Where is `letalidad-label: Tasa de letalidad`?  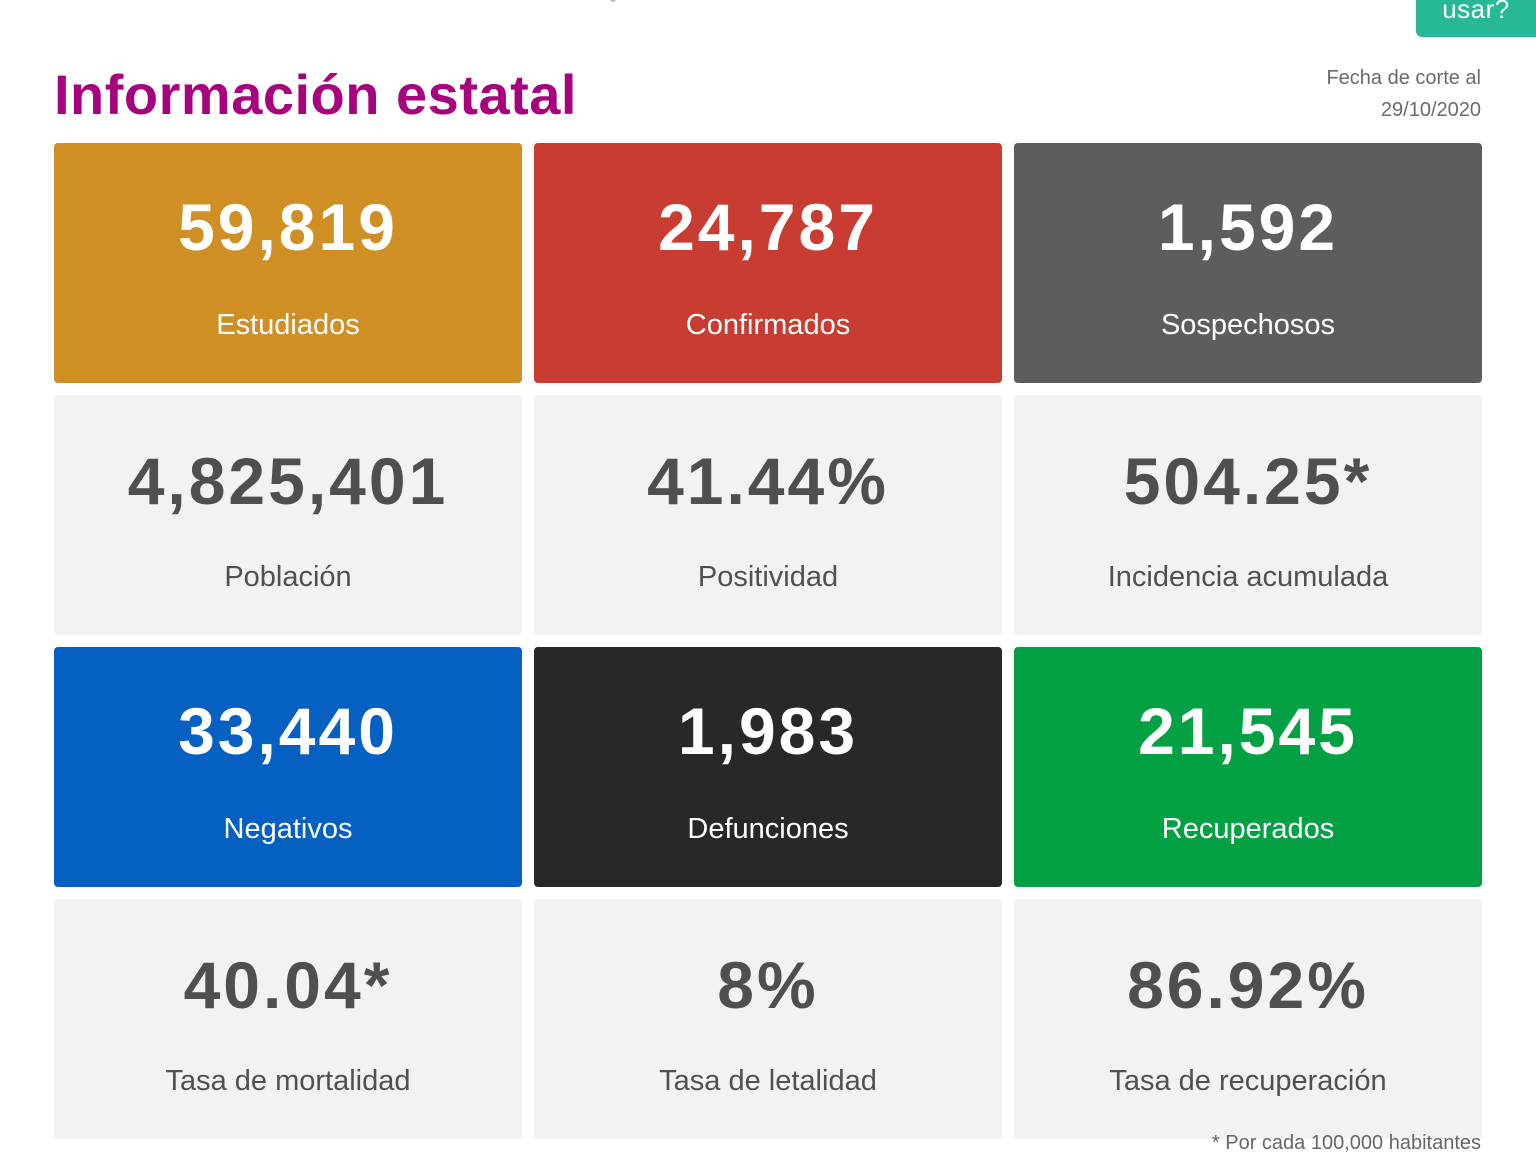 letalidad-label: Tasa de letalidad is located at coordinates (768, 1081).